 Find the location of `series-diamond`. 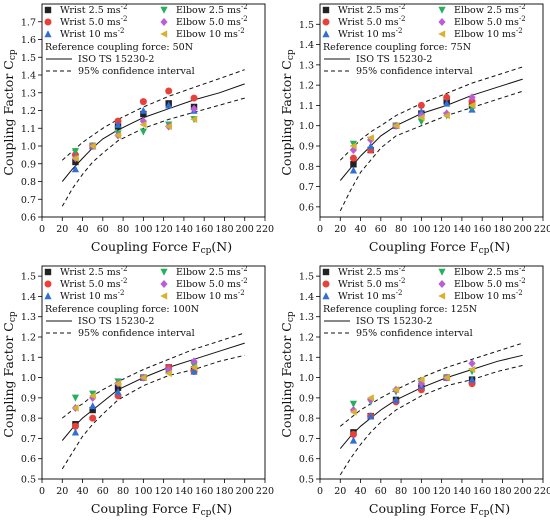

series-diamond is located at coordinates (134, 384).